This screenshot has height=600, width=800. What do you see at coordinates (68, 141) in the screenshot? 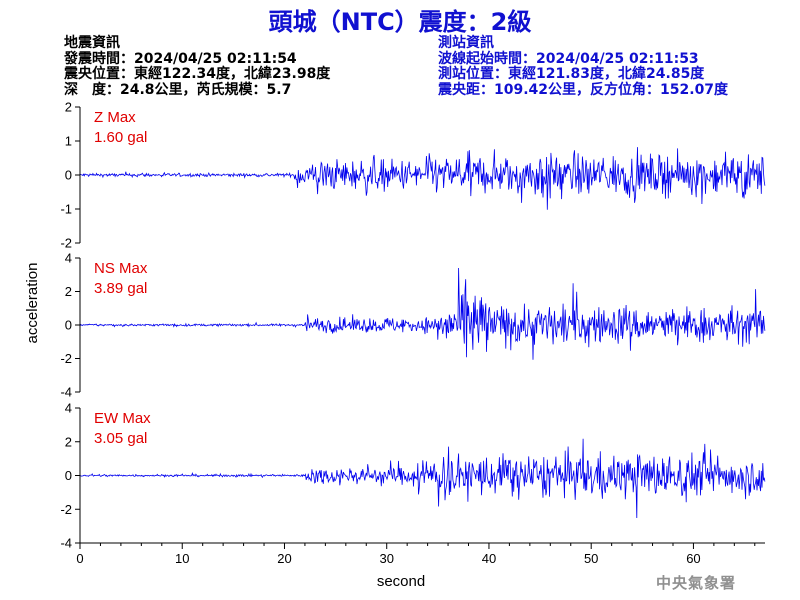
I see `y-tick-label: 1` at bounding box center [68, 141].